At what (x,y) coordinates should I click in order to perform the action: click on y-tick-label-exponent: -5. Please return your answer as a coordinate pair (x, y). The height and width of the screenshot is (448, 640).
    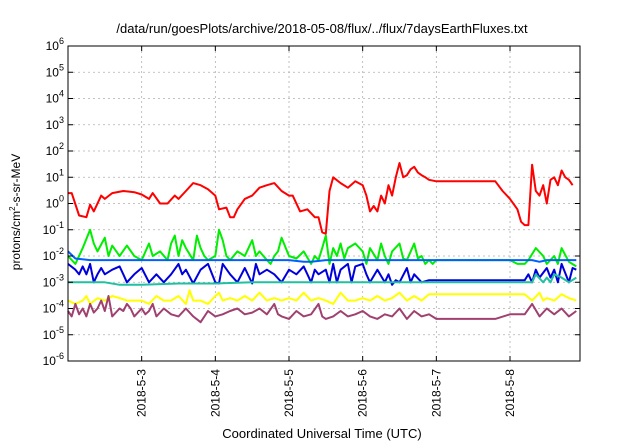
    Looking at the image, I should click on (60, 330).